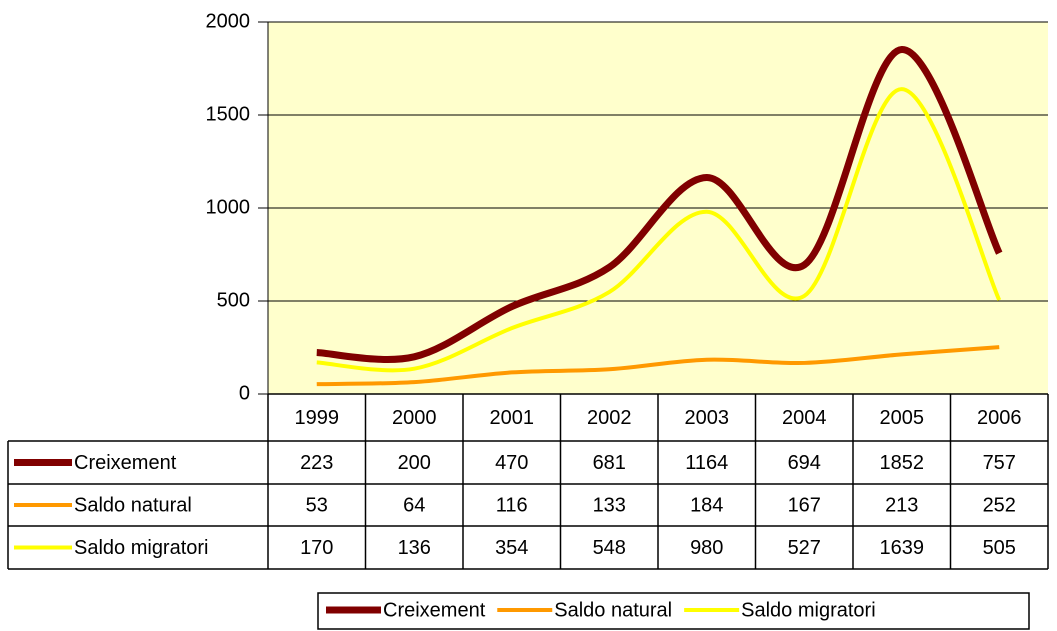 This screenshot has width=1057, height=631. What do you see at coordinates (804, 418) in the screenshot?
I see `x-tick-label: 2004` at bounding box center [804, 418].